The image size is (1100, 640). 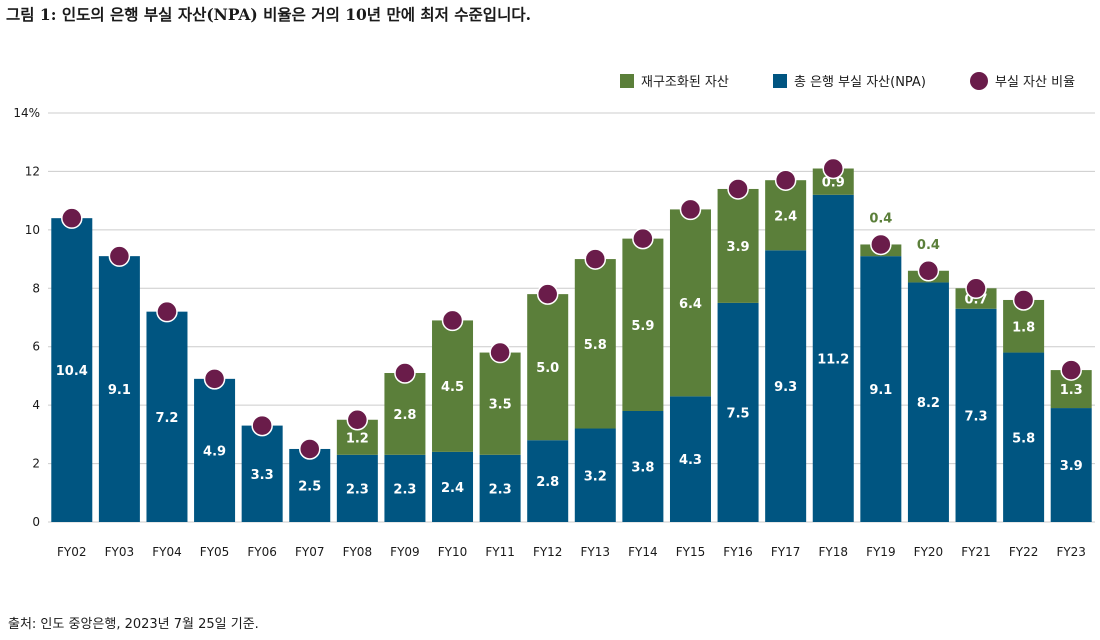 I want to click on x-tick-label: FY19, so click(x=881, y=552).